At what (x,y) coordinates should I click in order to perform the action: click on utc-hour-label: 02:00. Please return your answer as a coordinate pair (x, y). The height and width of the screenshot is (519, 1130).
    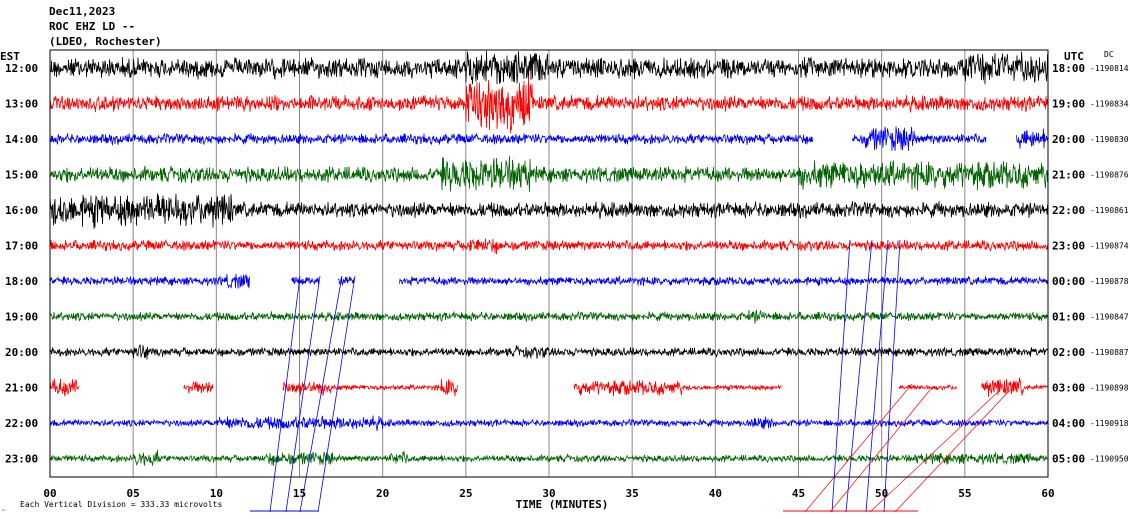
    Looking at the image, I should click on (1068, 352).